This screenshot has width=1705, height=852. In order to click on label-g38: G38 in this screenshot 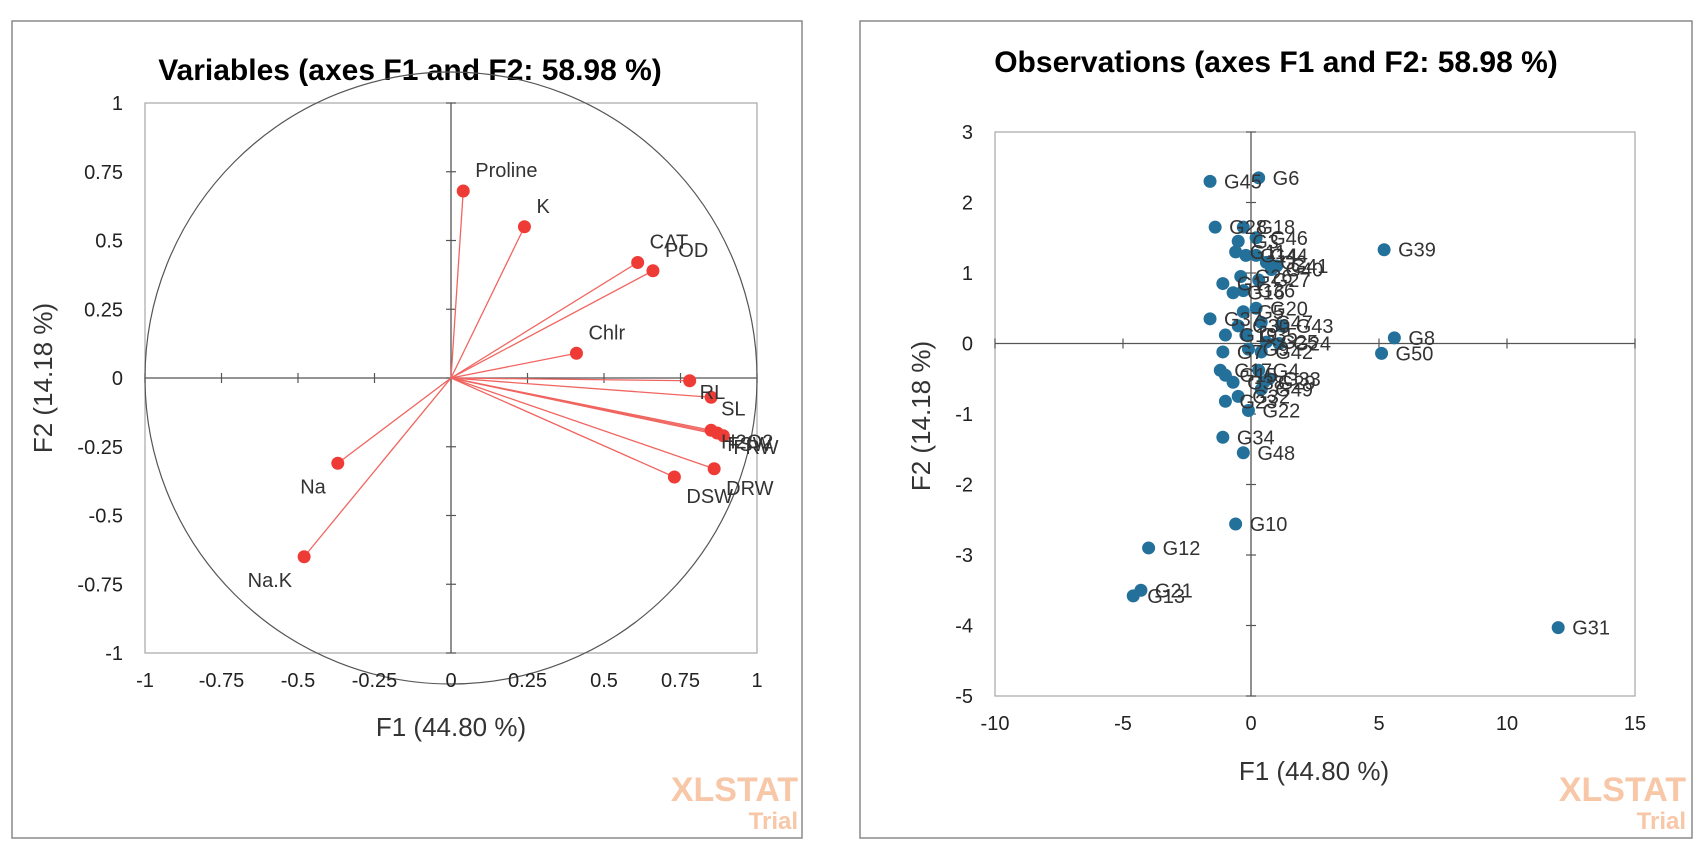, I will do `click(1266, 383)`.